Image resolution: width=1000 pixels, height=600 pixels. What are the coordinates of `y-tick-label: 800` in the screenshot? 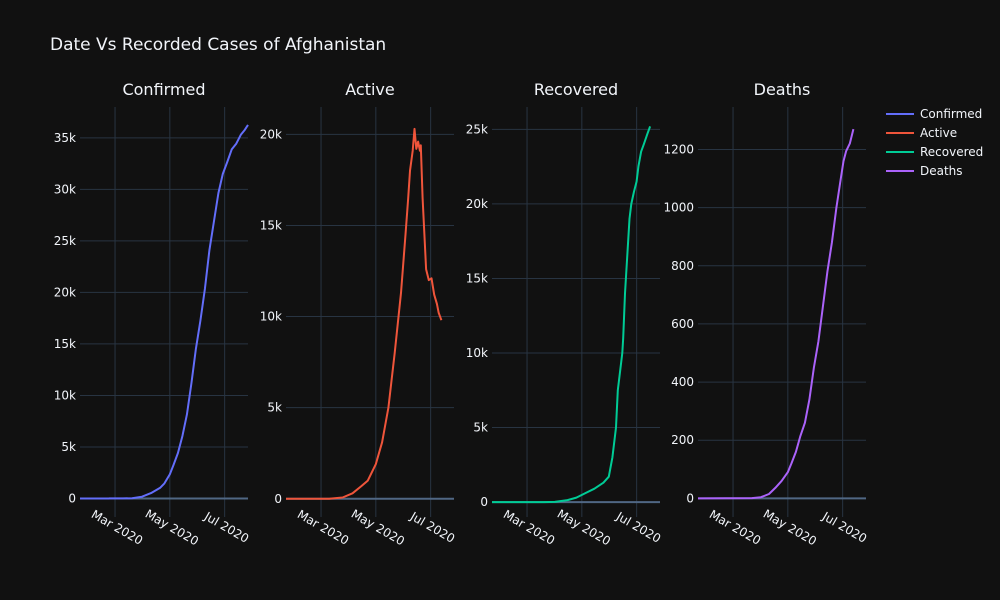 It's located at (682, 266).